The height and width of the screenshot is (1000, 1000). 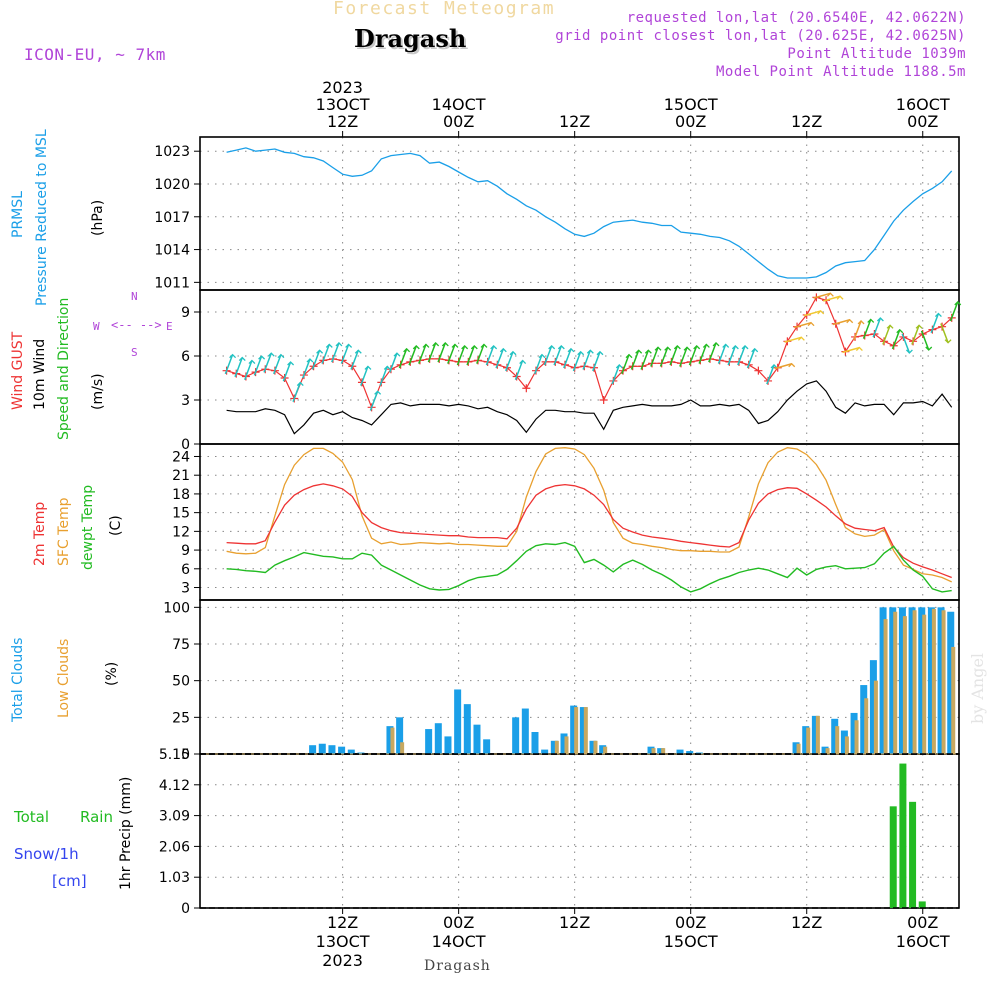 I want to click on compass-south: S, so click(x=134, y=352).